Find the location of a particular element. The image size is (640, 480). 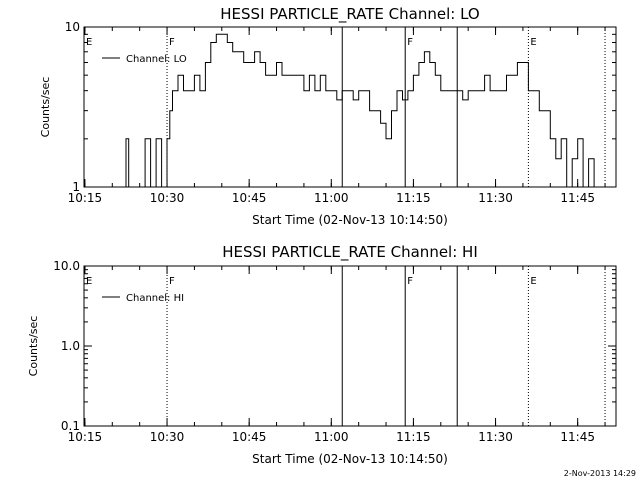

chart-title: HESSI PARTICLE_RATE Channel: LO is located at coordinates (349, 14).